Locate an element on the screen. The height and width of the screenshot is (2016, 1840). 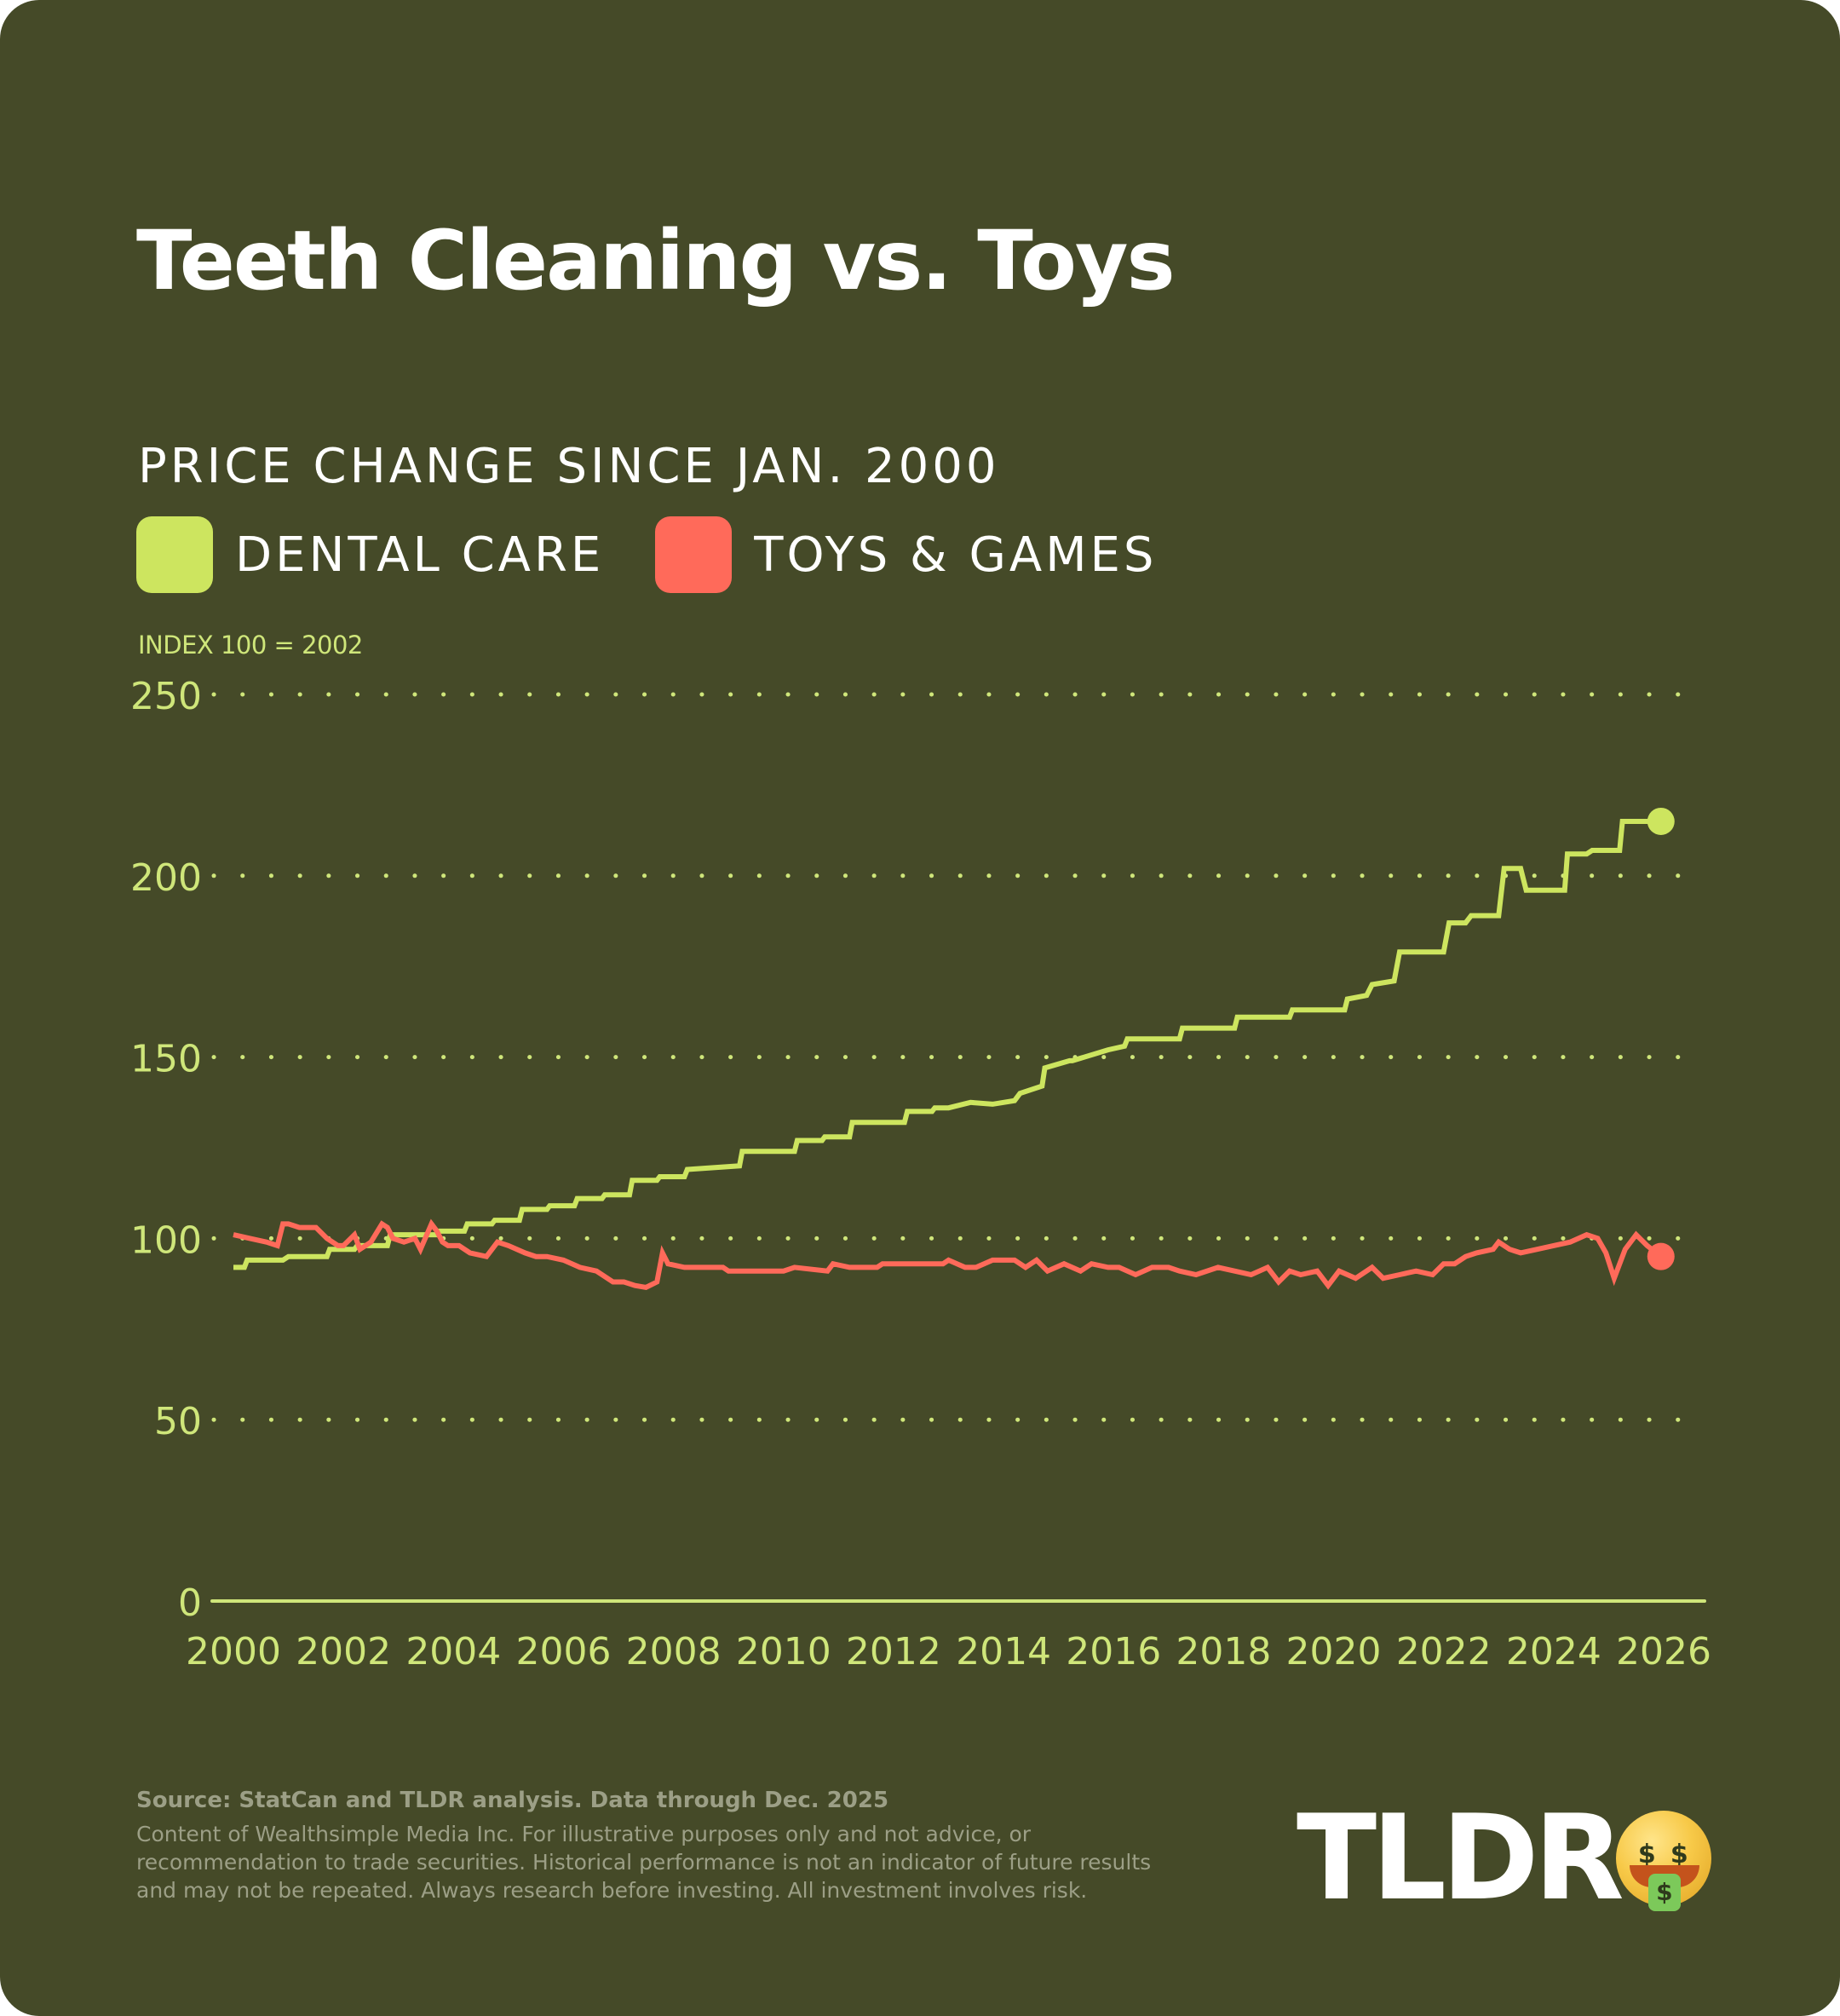
legend-swatch-dental-care is located at coordinates (174, 554).